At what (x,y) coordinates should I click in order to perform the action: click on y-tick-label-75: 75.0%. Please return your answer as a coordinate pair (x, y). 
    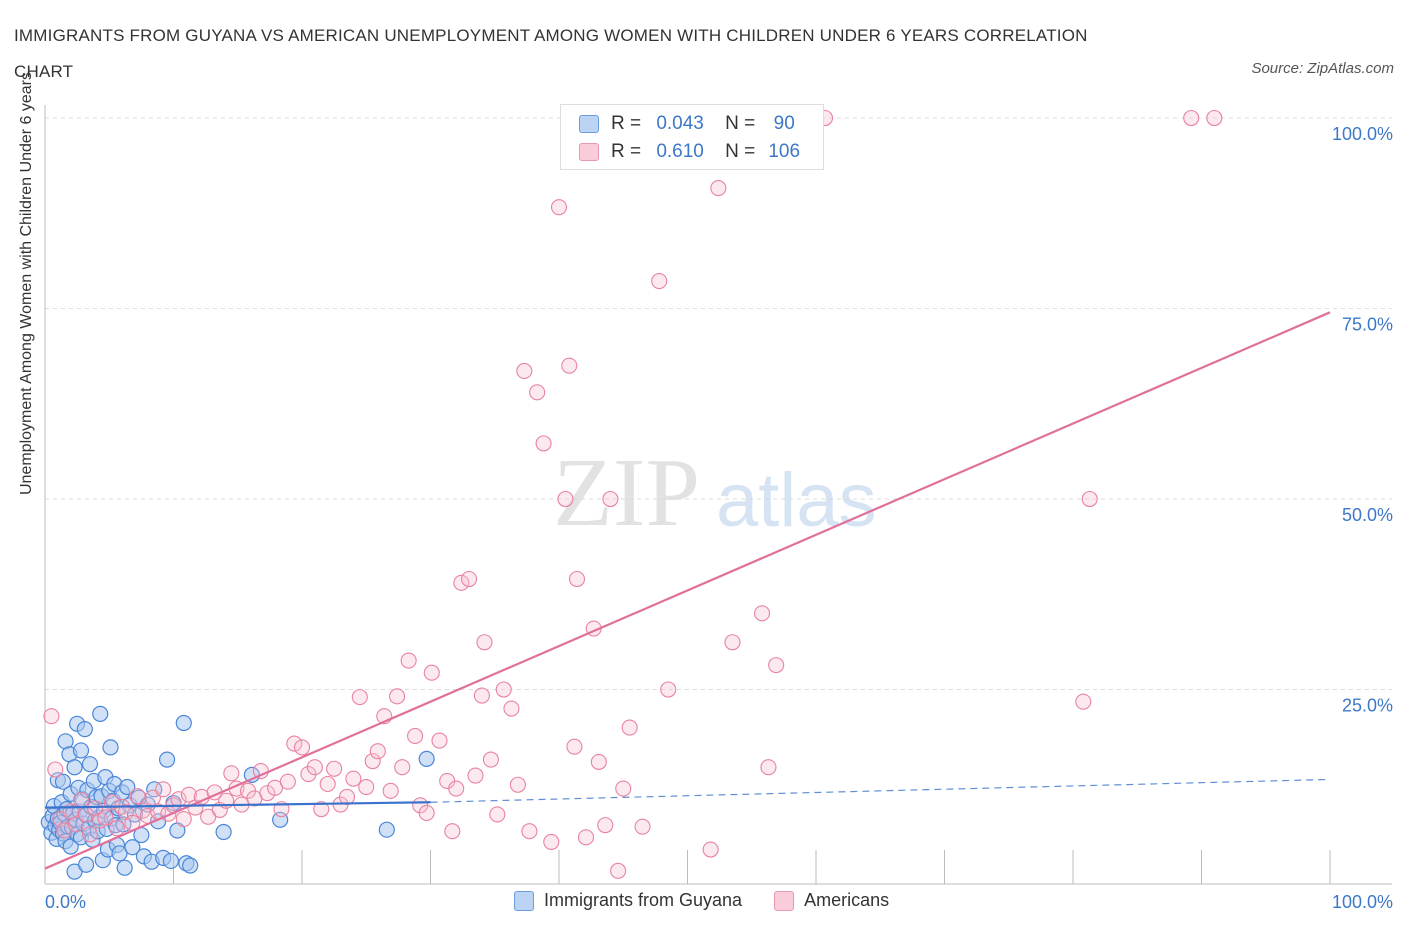
    Looking at the image, I should click on (1367, 325).